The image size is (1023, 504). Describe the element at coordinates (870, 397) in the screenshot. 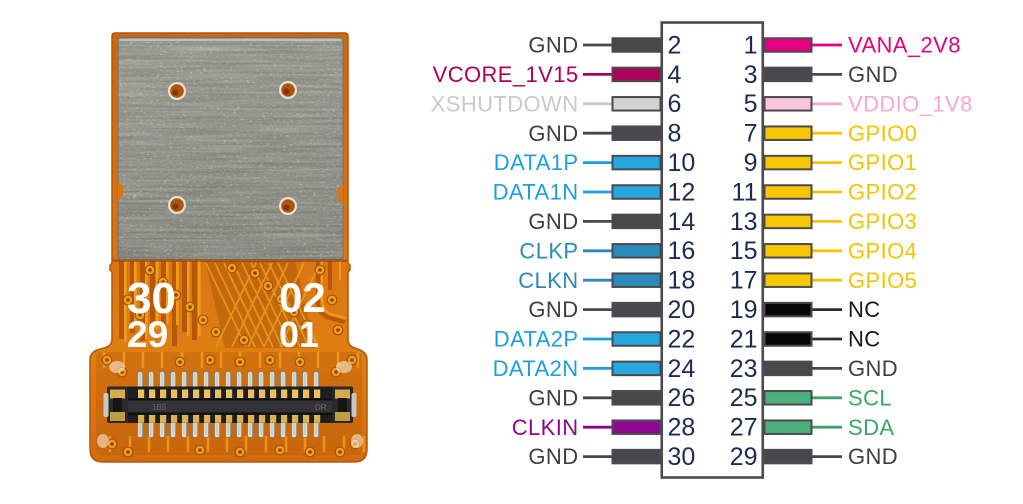

I see `svg-text: SCL` at that location.